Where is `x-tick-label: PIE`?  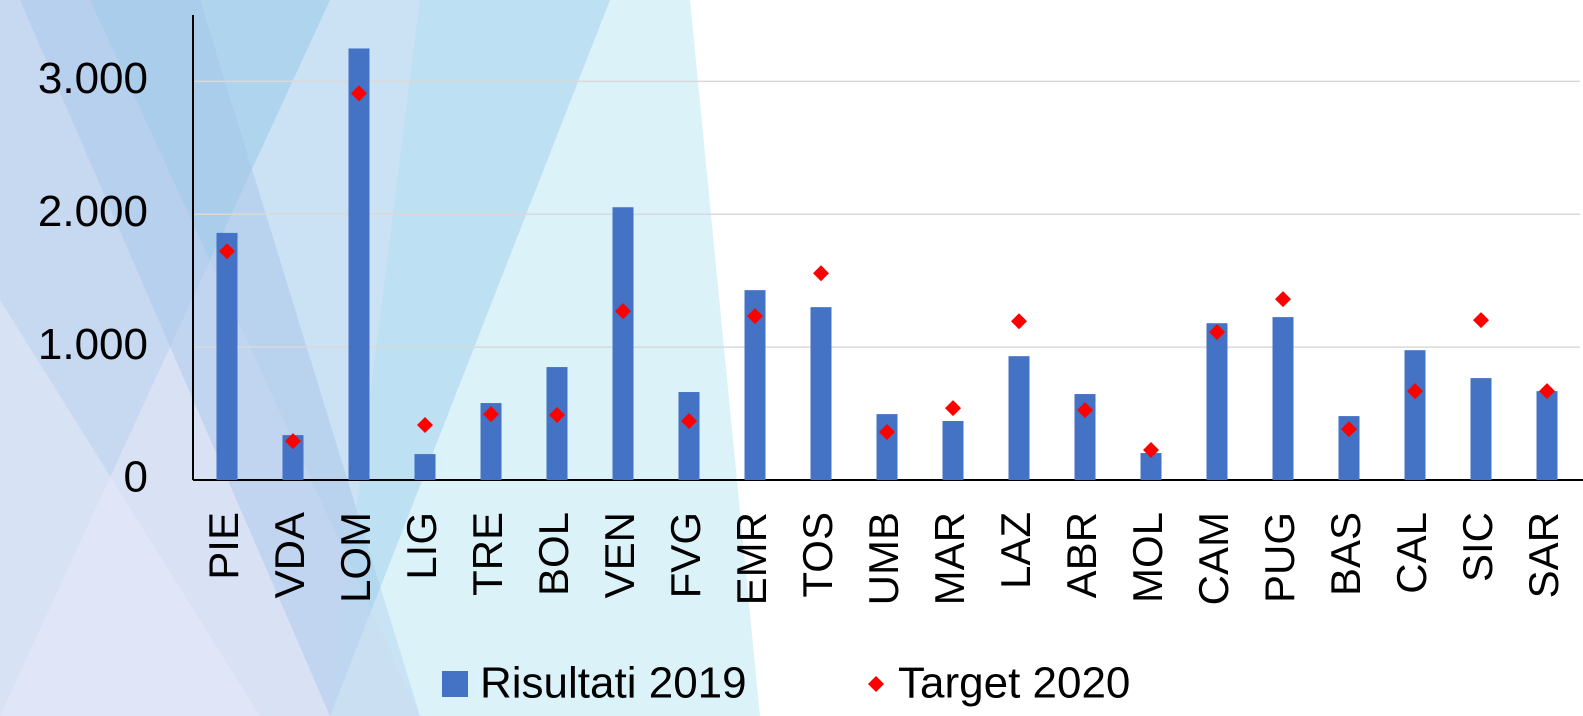
x-tick-label: PIE is located at coordinates (223, 546).